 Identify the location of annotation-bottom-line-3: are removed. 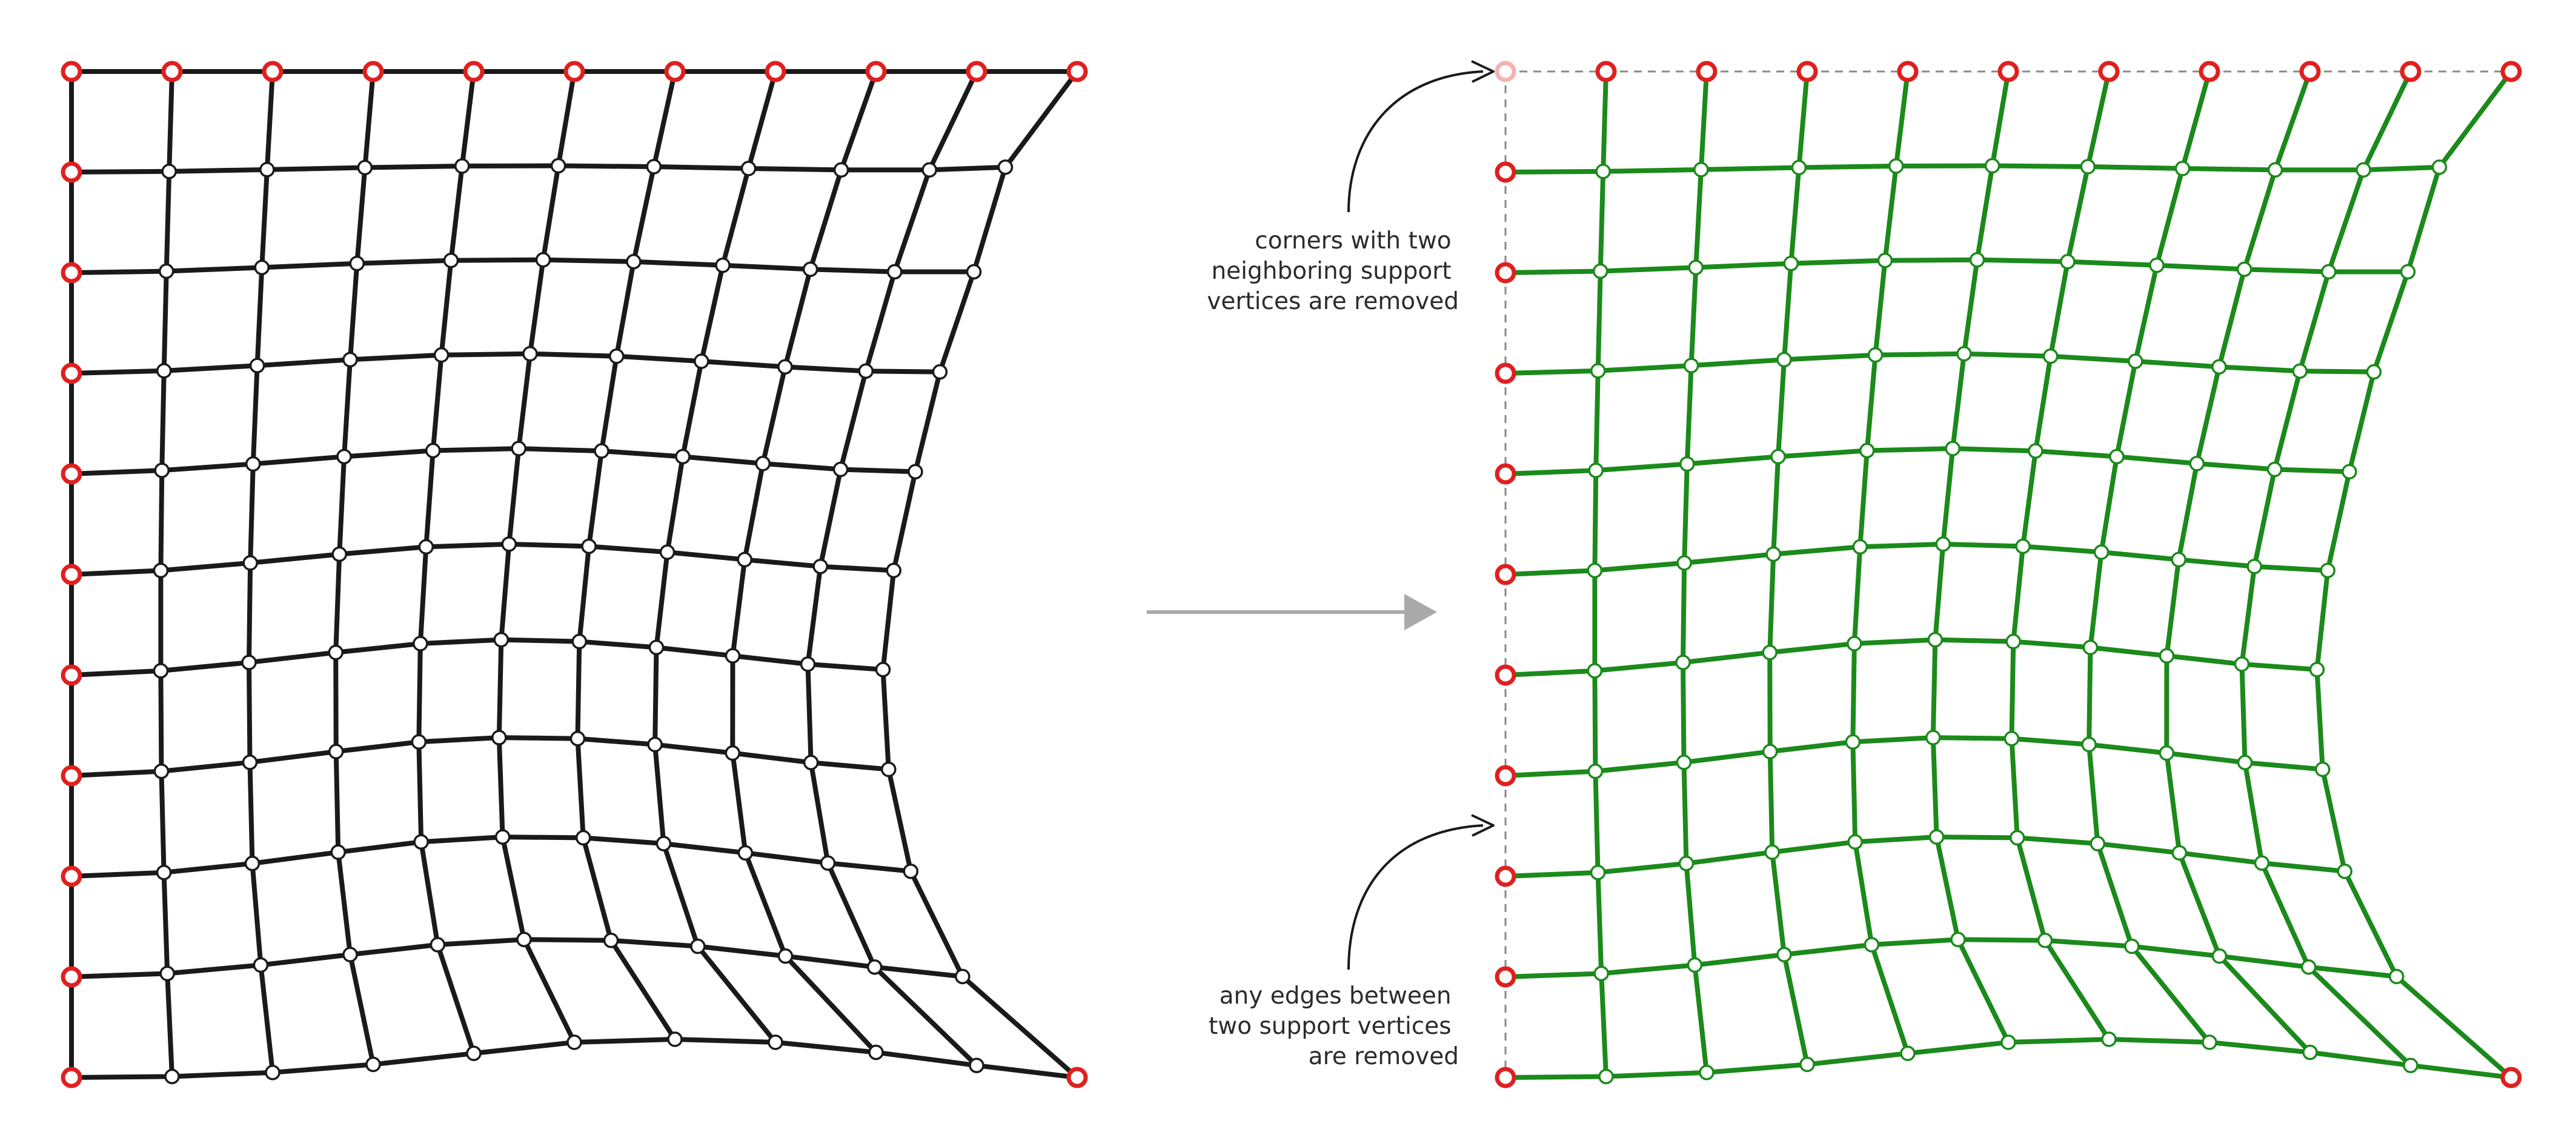
(1384, 1056).